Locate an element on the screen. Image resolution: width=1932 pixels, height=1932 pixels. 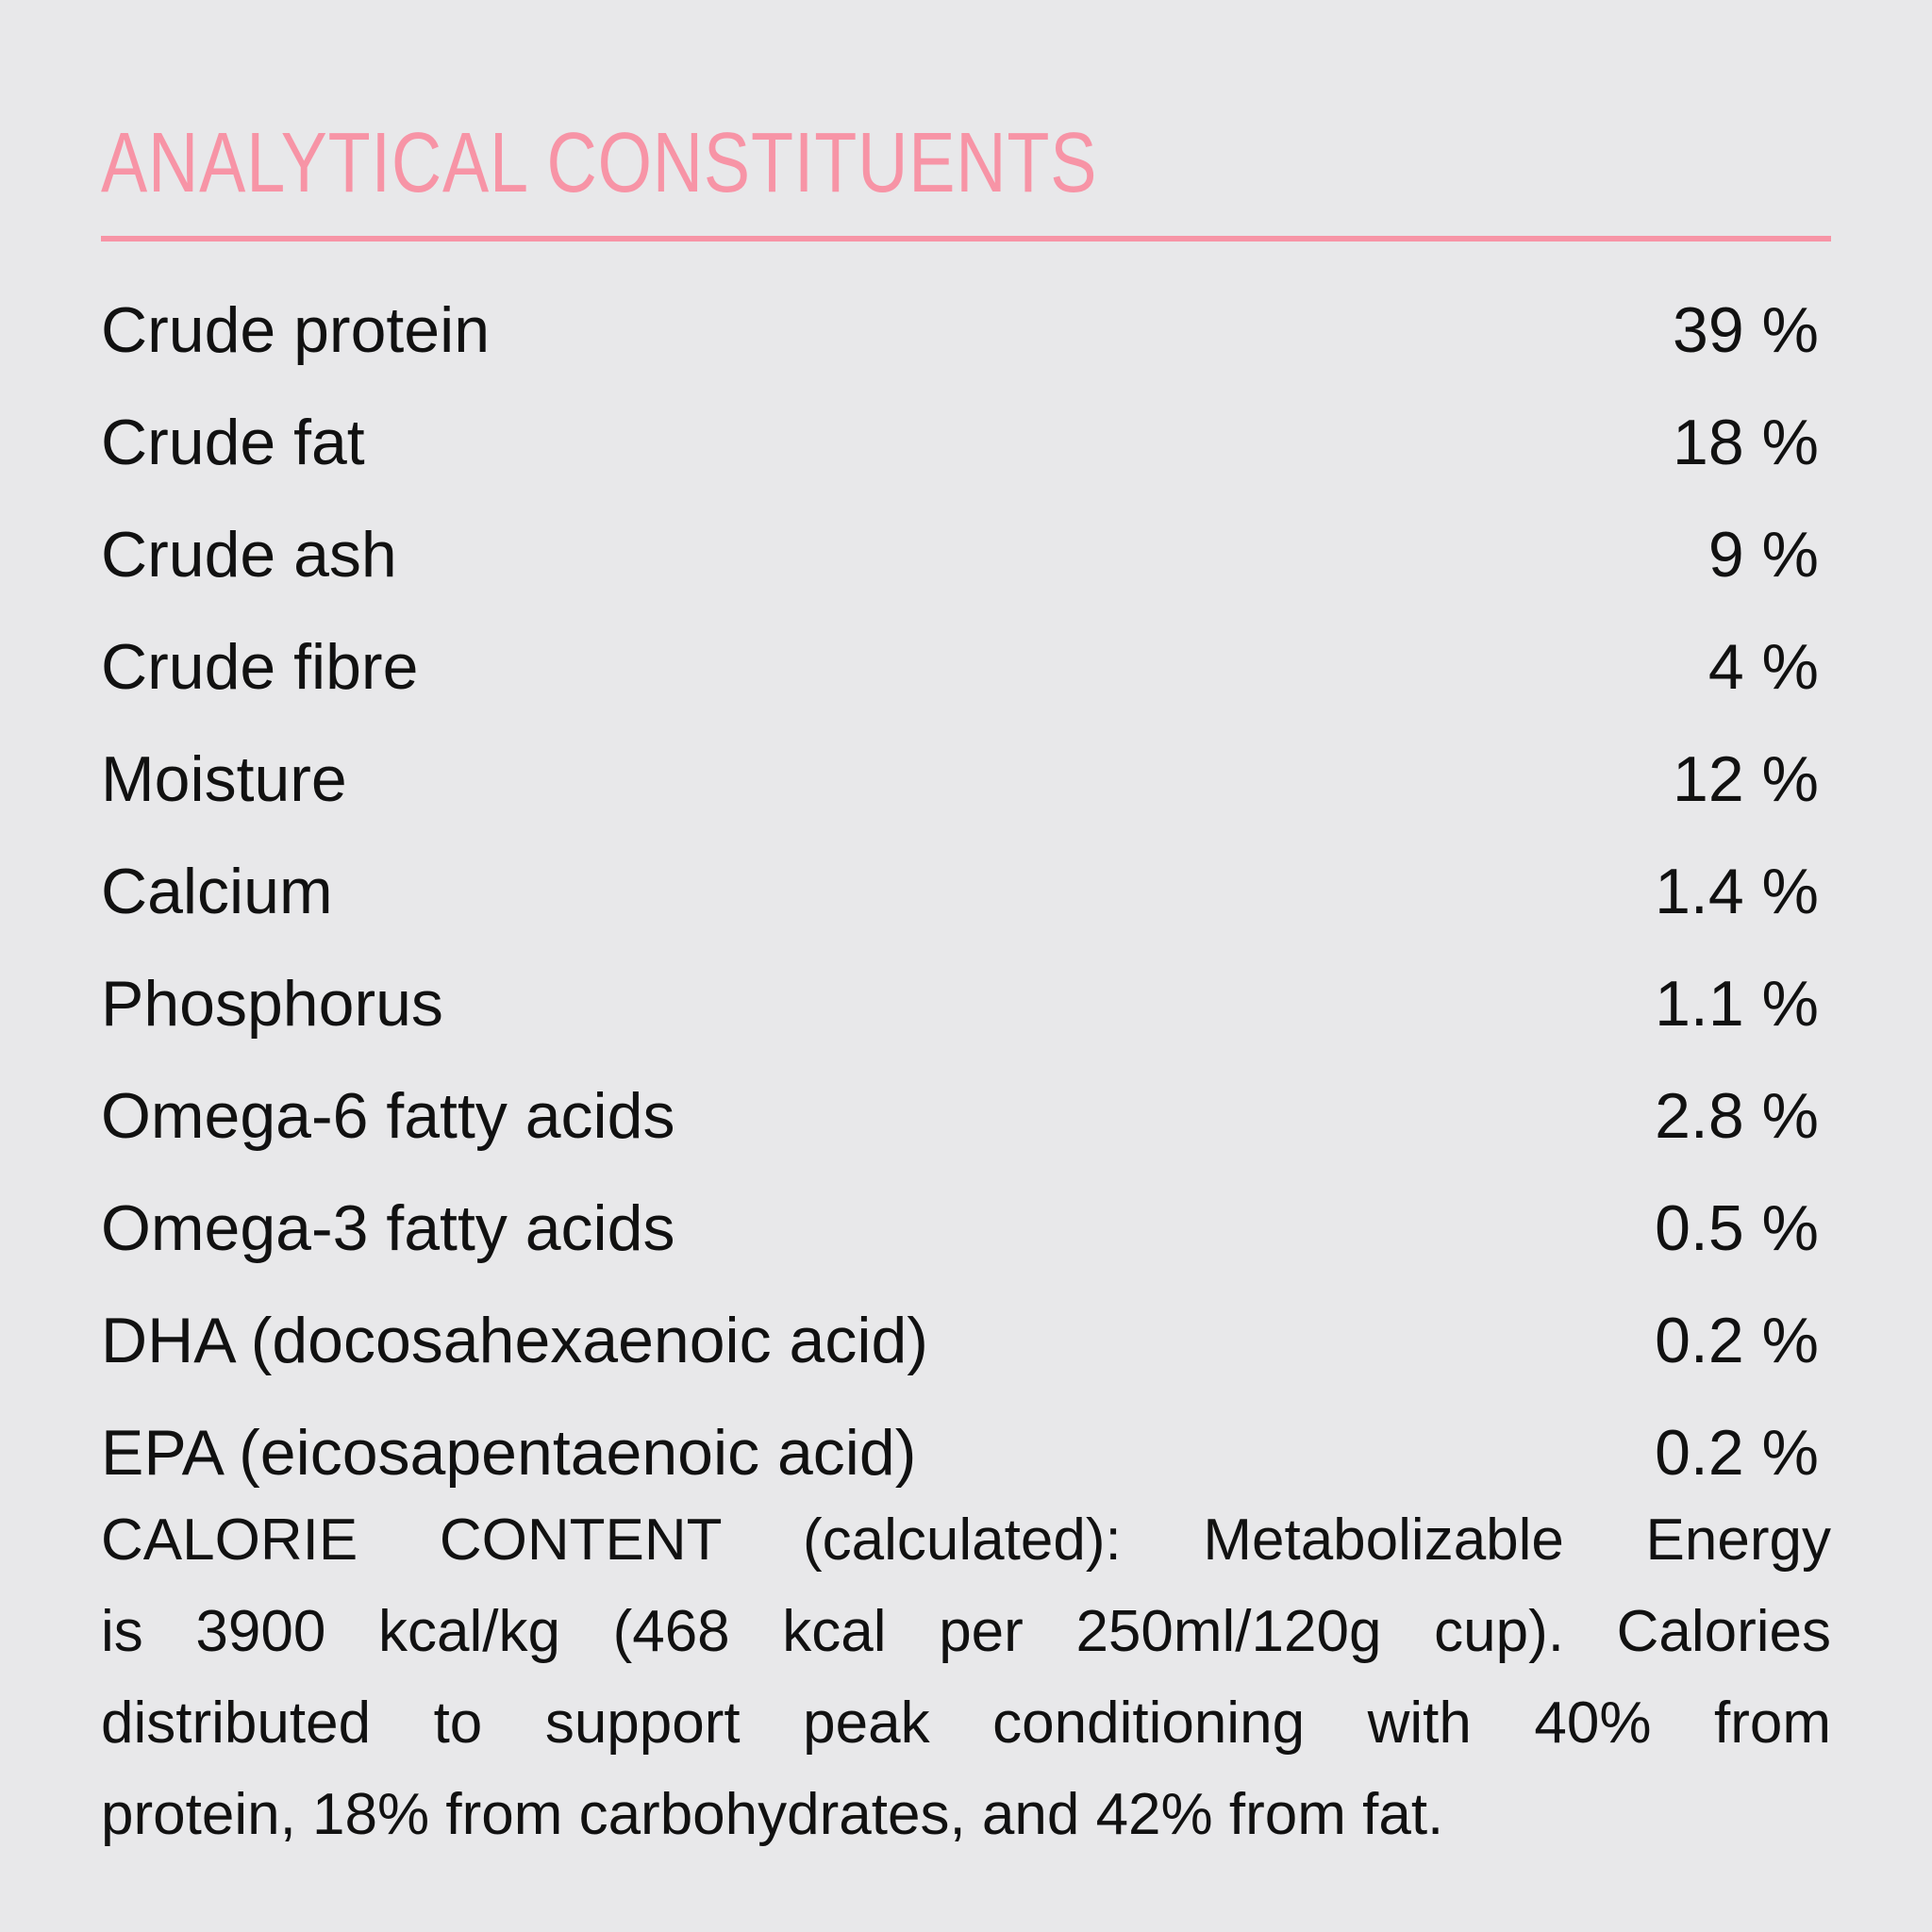
section-title: ANALYTICAL CONSTITUENTS is located at coordinates (599, 163).